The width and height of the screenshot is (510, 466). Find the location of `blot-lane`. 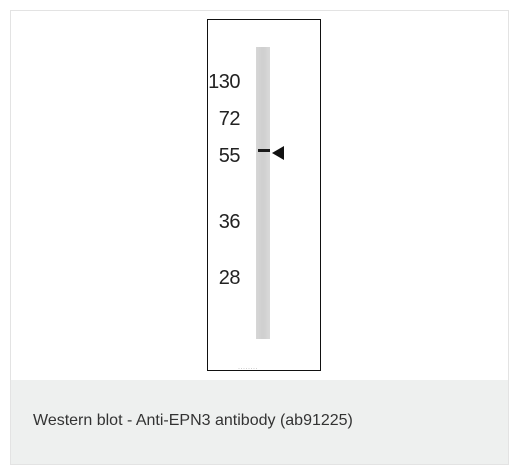

blot-lane is located at coordinates (263, 193).